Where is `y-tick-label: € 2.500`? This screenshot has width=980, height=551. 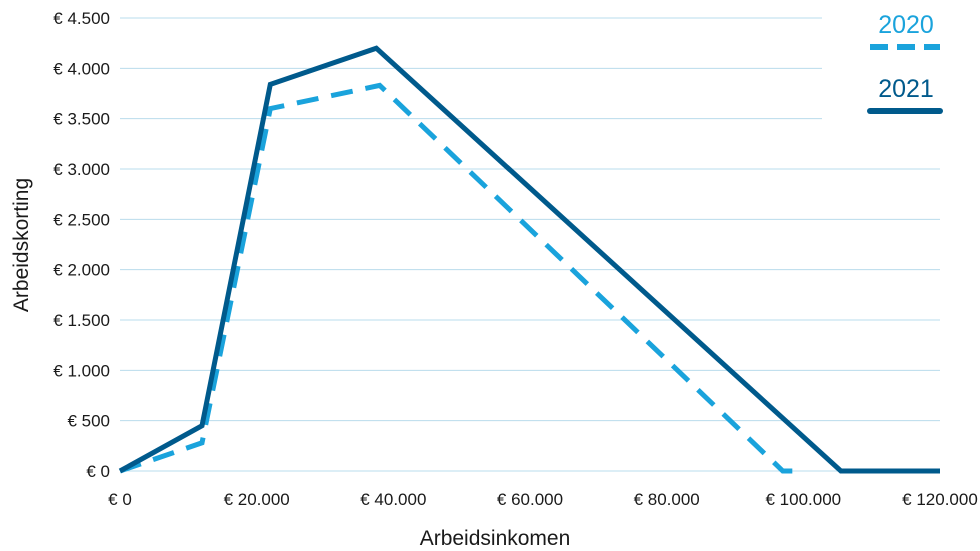
y-tick-label: € 2.500 is located at coordinates (81, 219).